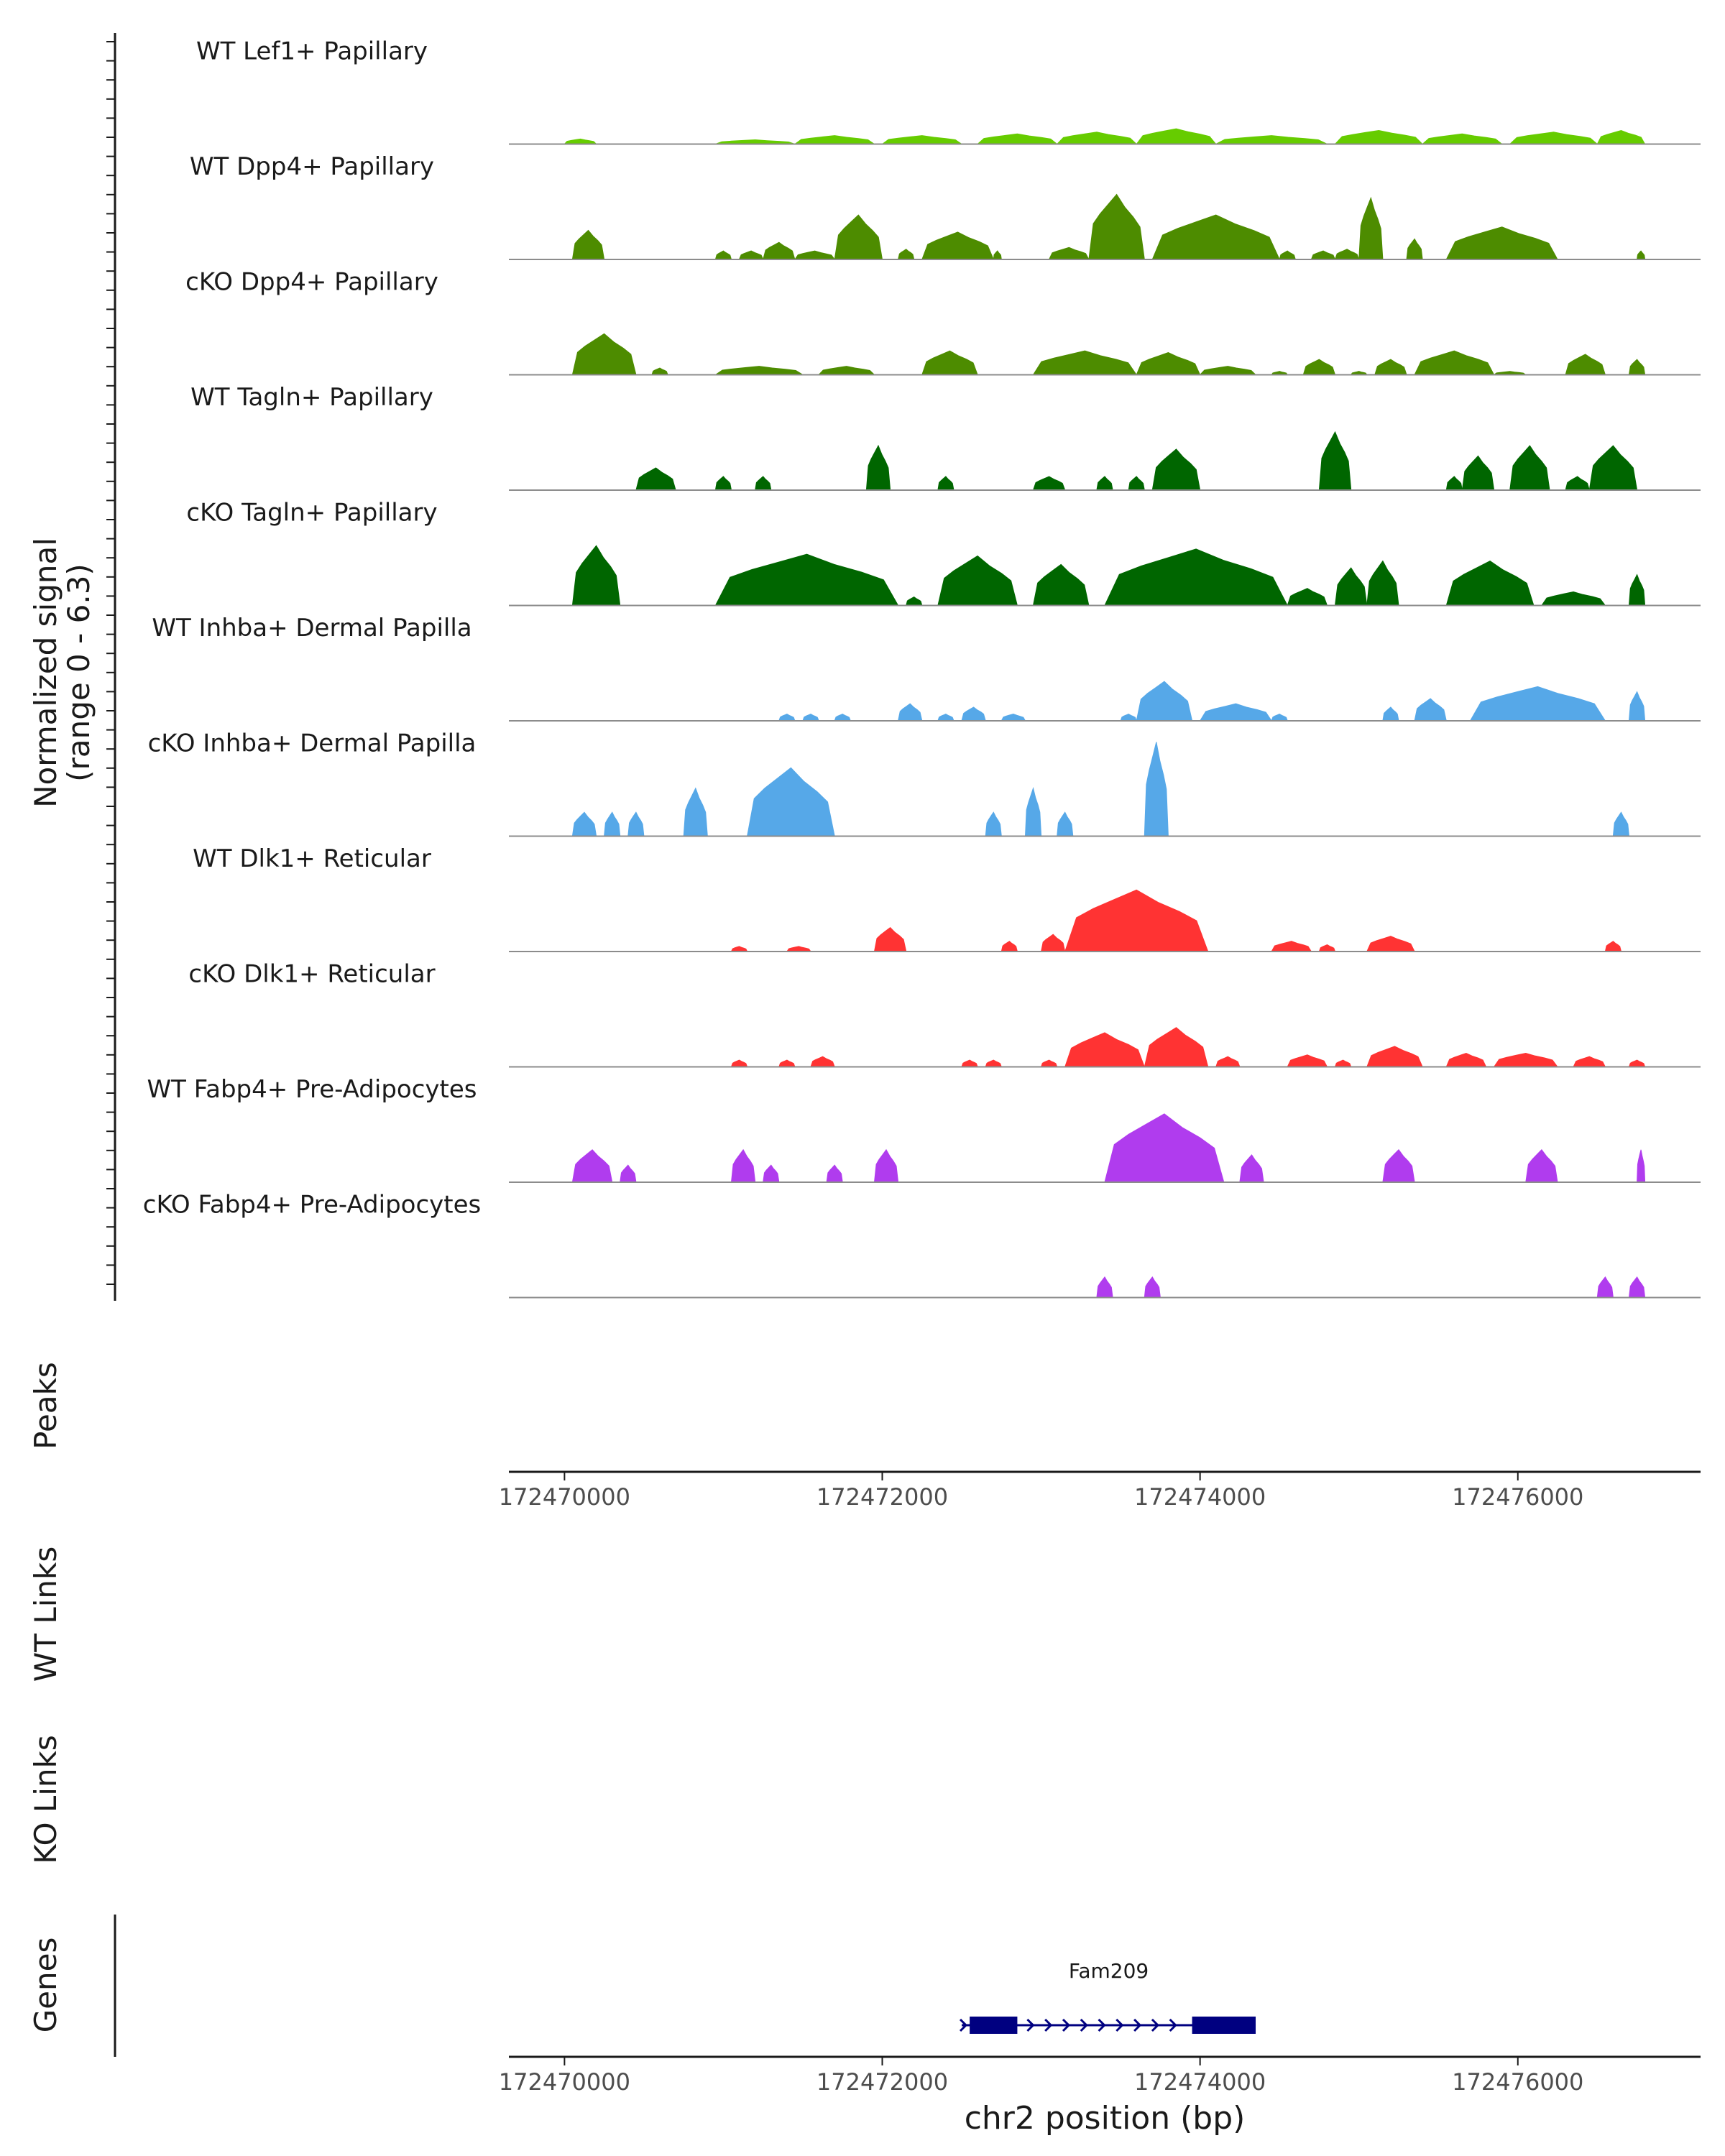 This screenshot has width=1725, height=2156. I want to click on track-label: cKO Inhba+ Dermal Papilla, so click(312, 744).